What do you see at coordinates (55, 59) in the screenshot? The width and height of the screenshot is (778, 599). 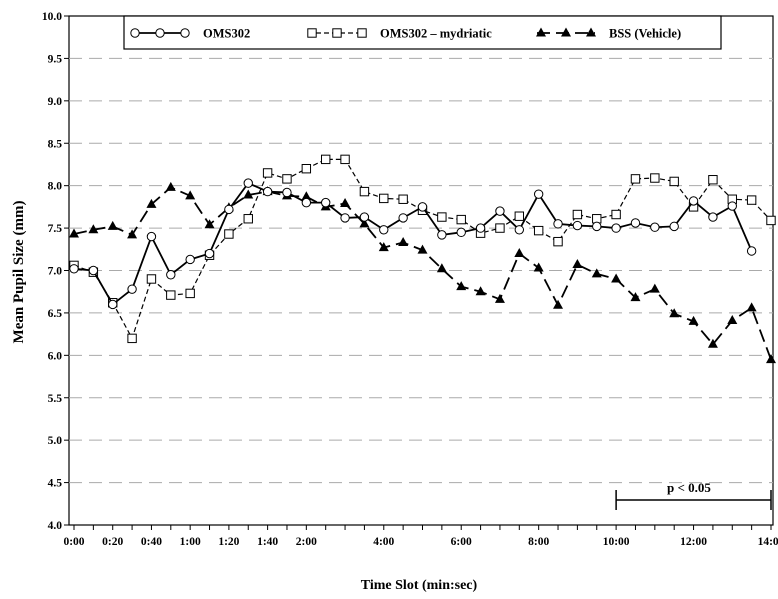 I see `y-tick-label: 9.5` at bounding box center [55, 59].